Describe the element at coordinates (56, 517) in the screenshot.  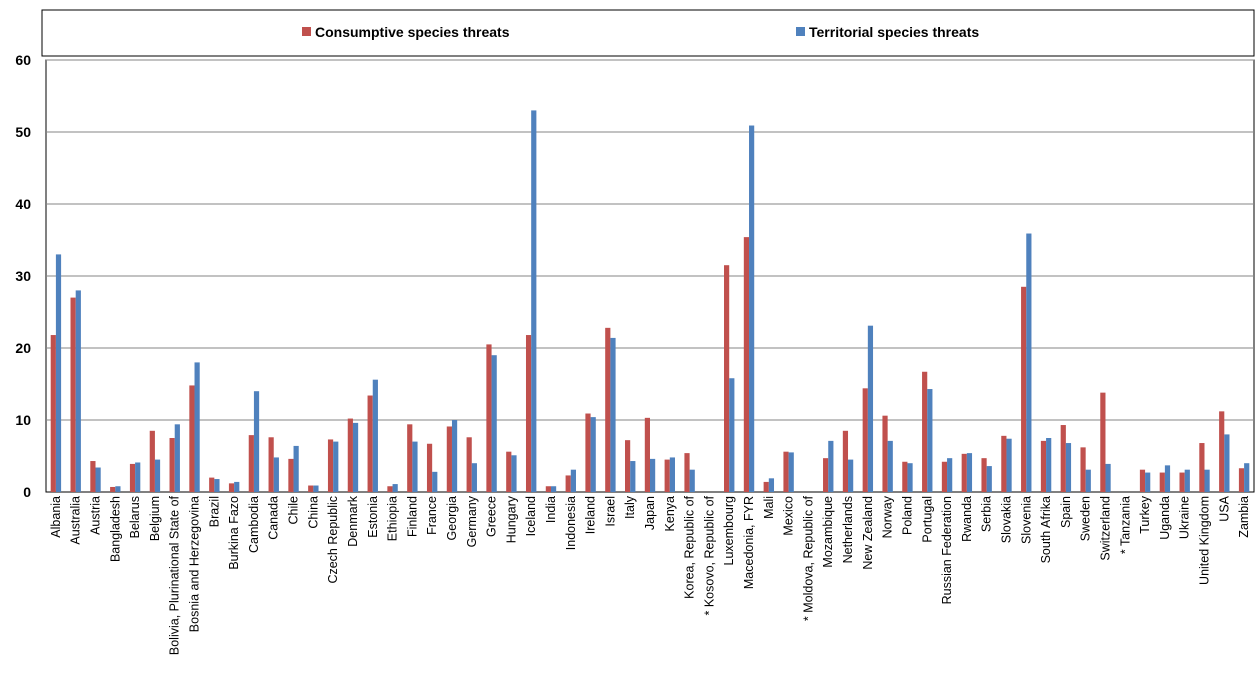
I see `x-tick-label: Albania` at that location.